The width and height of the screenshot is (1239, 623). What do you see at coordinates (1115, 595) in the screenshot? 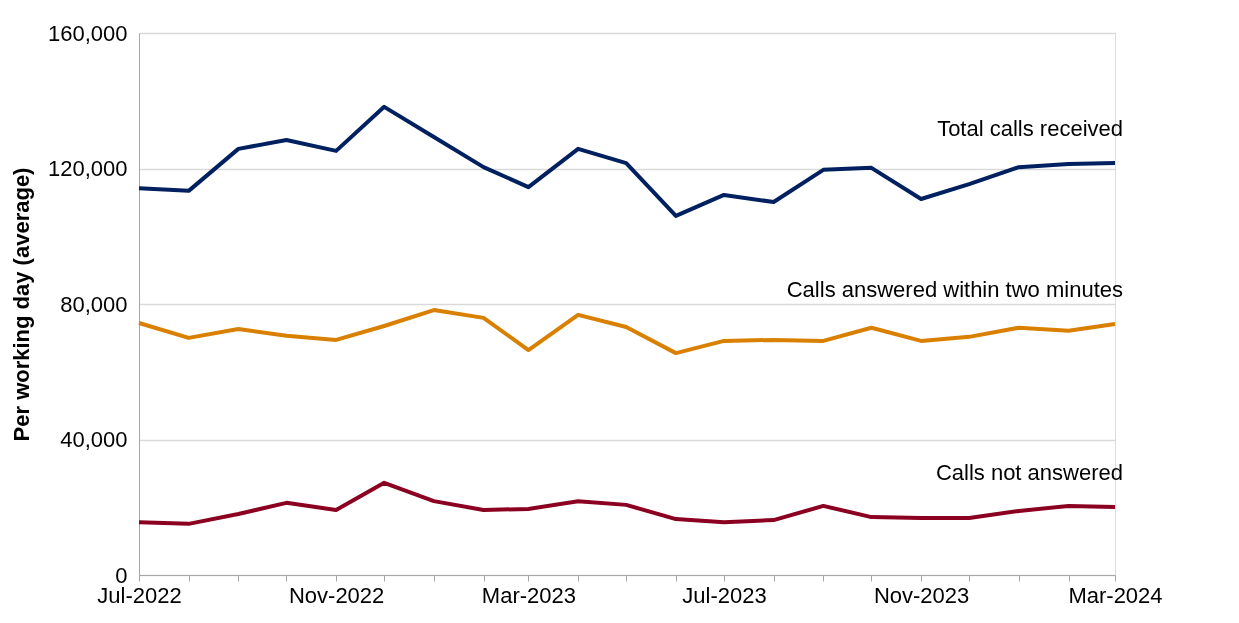
I see `x-tick-label: Mar-2024` at bounding box center [1115, 595].